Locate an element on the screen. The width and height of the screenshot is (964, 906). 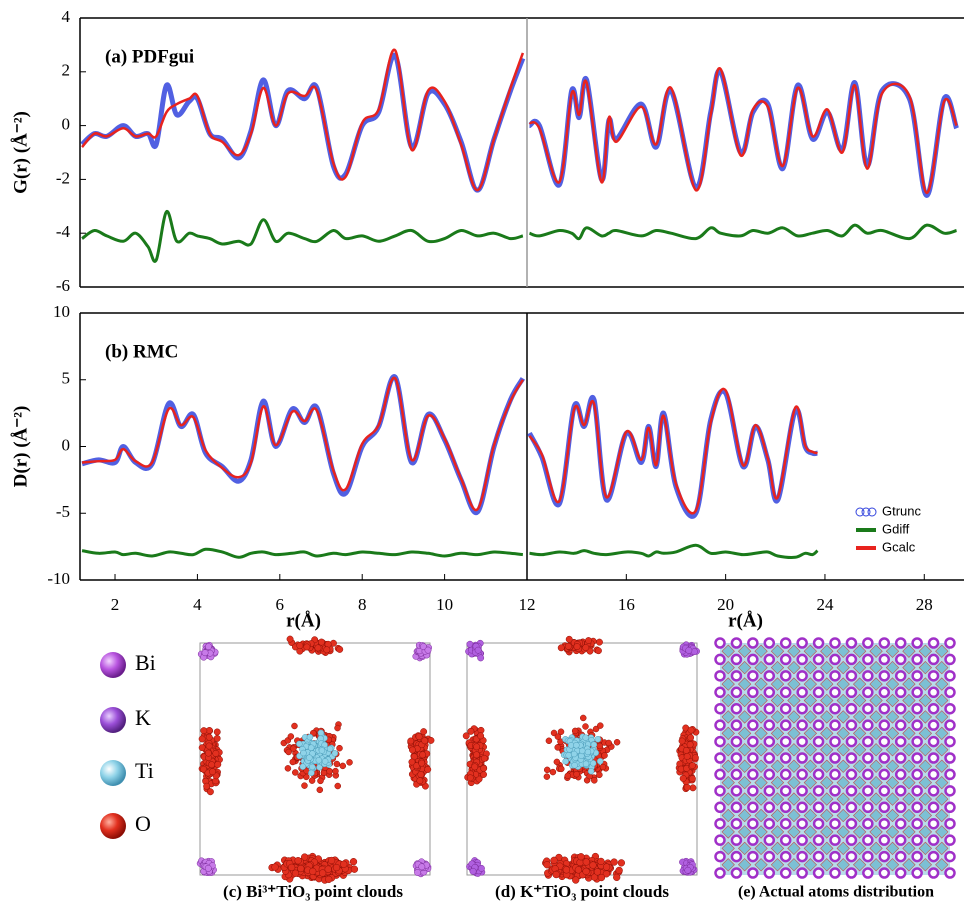
x-tick-label: 28 is located at coordinates (924, 604).